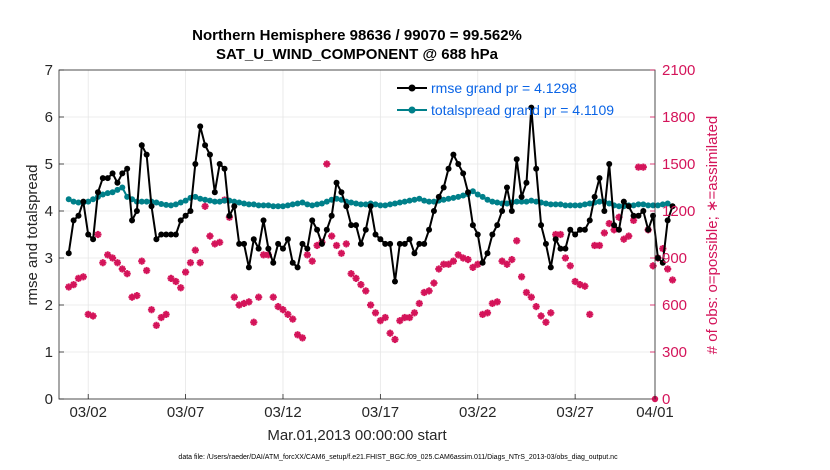 The width and height of the screenshot is (830, 470). I want to click on y2-tick-label: 900, so click(674, 258).